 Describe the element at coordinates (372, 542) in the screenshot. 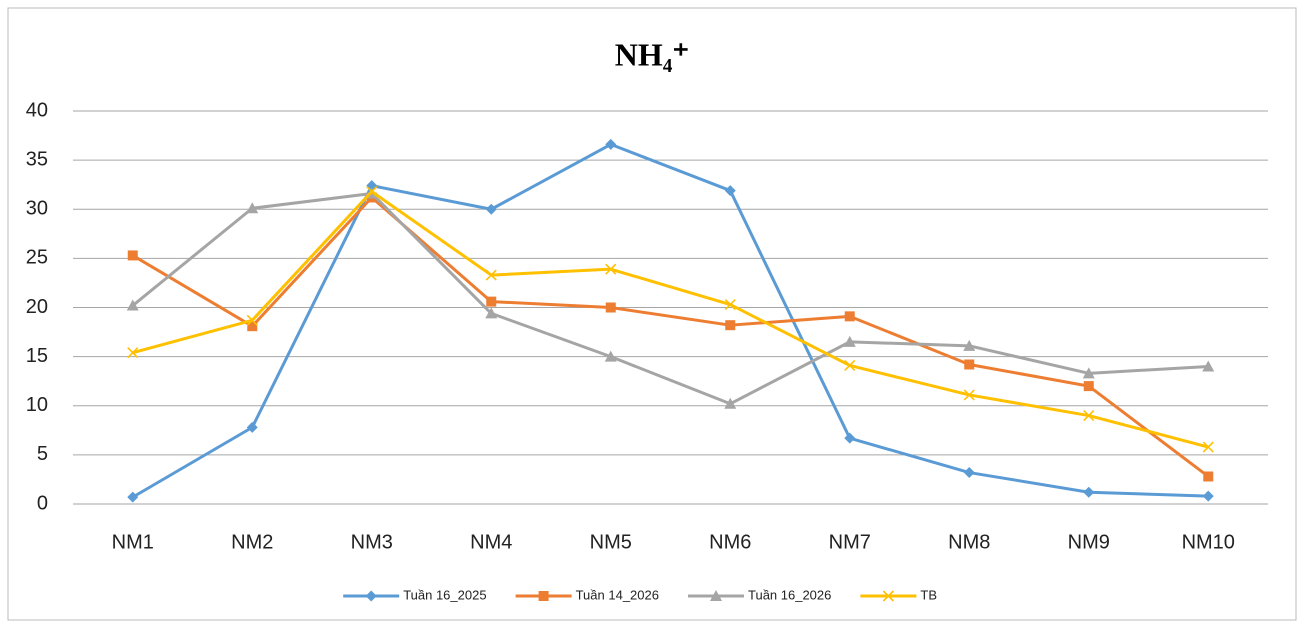

I see `x-tick-label: NM3` at that location.